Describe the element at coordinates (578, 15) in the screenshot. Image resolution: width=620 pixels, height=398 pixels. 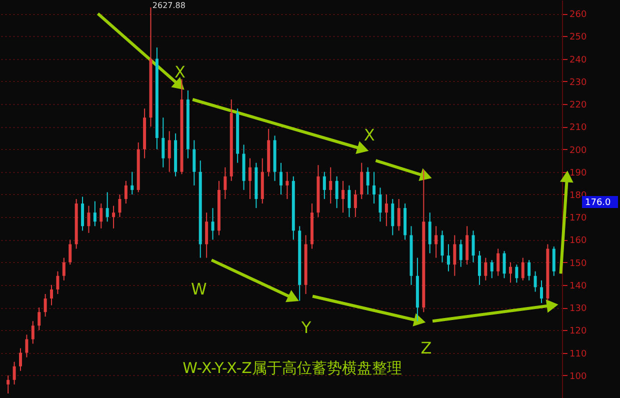
I see `y-tick-label: 260` at that location.